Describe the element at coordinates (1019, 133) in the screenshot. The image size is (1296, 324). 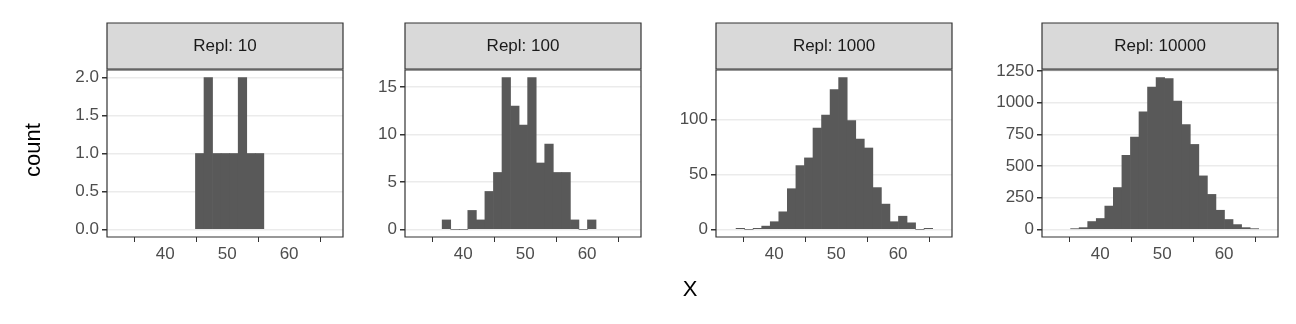
I see `y-tick-label: 750` at that location.